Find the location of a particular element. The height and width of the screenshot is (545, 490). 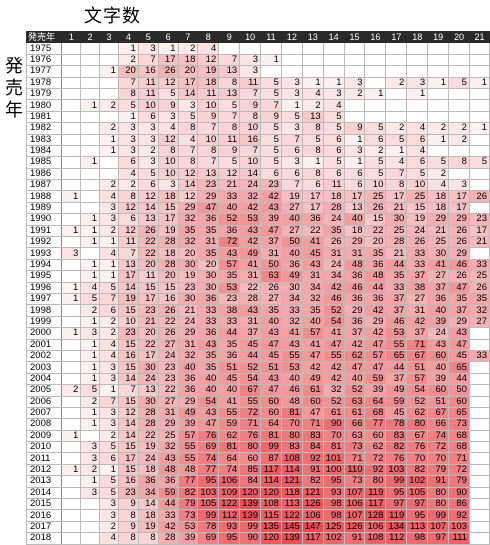

count-cell: 33 is located at coordinates (229, 196).